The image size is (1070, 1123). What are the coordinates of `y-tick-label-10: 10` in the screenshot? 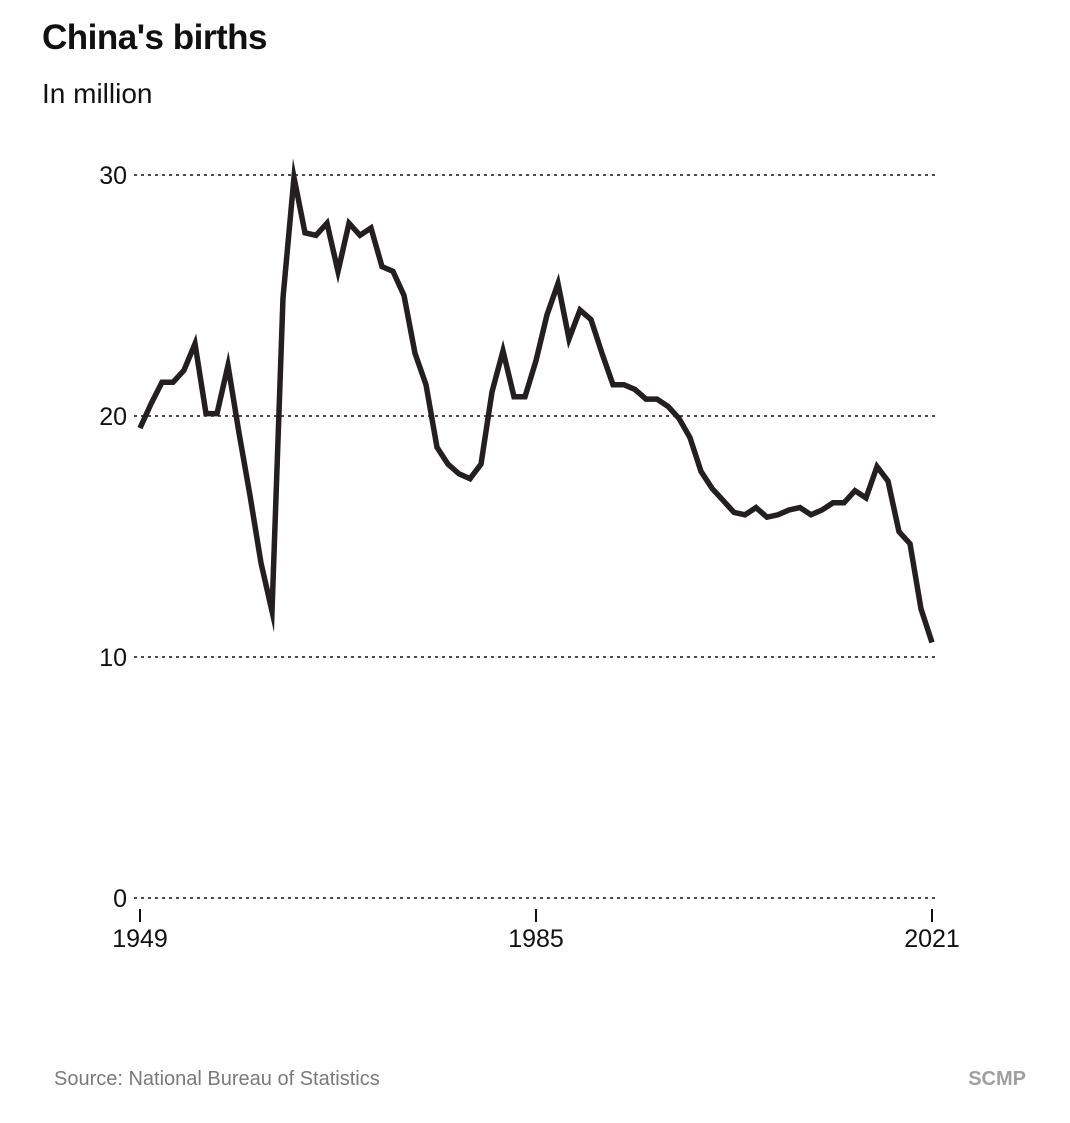 It's located at (113, 658).